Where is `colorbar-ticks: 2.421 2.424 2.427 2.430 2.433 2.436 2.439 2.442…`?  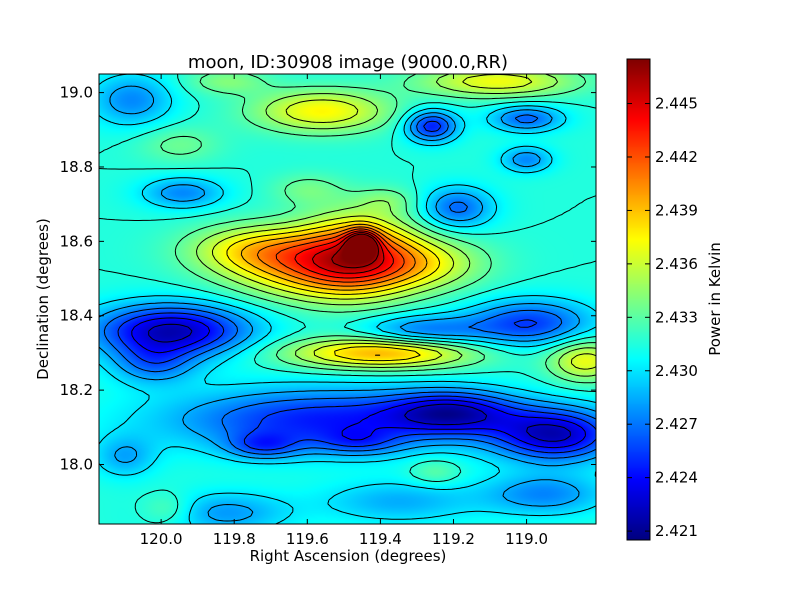 colorbar-ticks: 2.421 2.424 2.427 2.430 2.433 2.436 2.439 2.442… is located at coordinates (662, 317).